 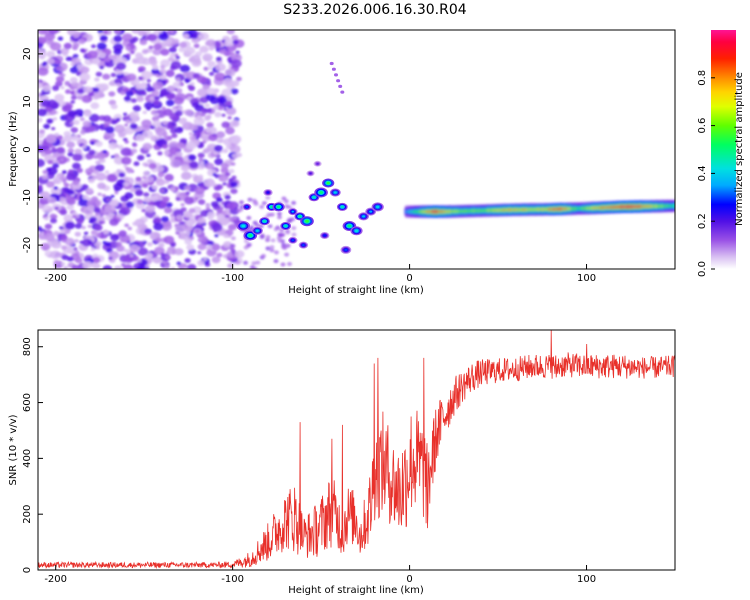 I want to click on x-tick-label: 0, so click(x=409, y=579).